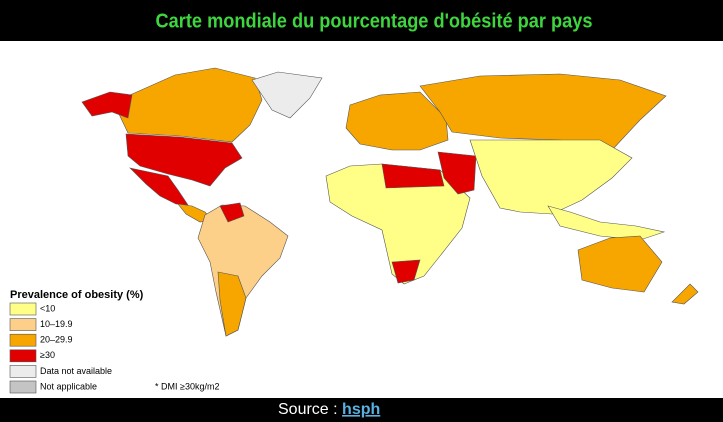 This screenshot has width=723, height=422. What do you see at coordinates (620, 264) in the screenshot?
I see `australia` at bounding box center [620, 264].